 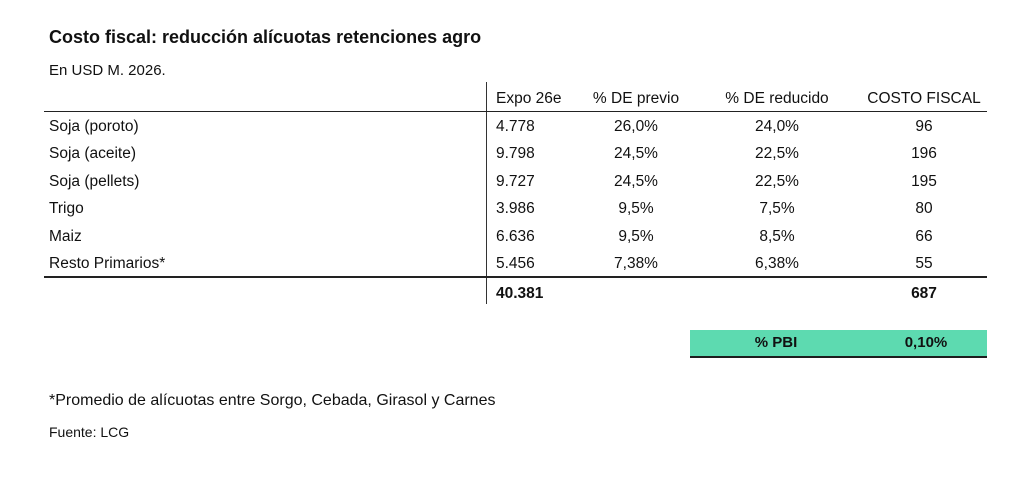 What do you see at coordinates (529, 98) in the screenshot?
I see `header-expo: Expo 26e` at bounding box center [529, 98].